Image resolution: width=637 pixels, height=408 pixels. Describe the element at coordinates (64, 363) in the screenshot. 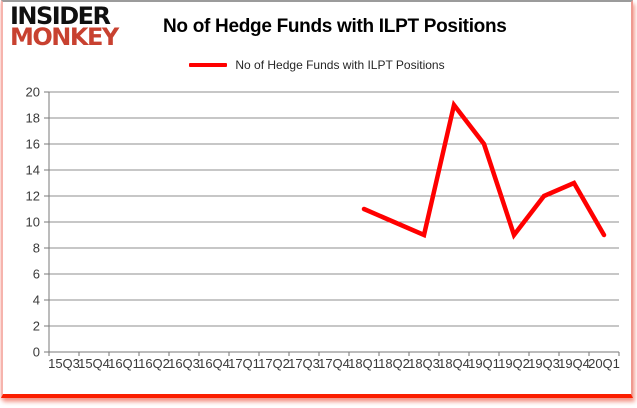

I see `svg-text: 15Q3` at that location.